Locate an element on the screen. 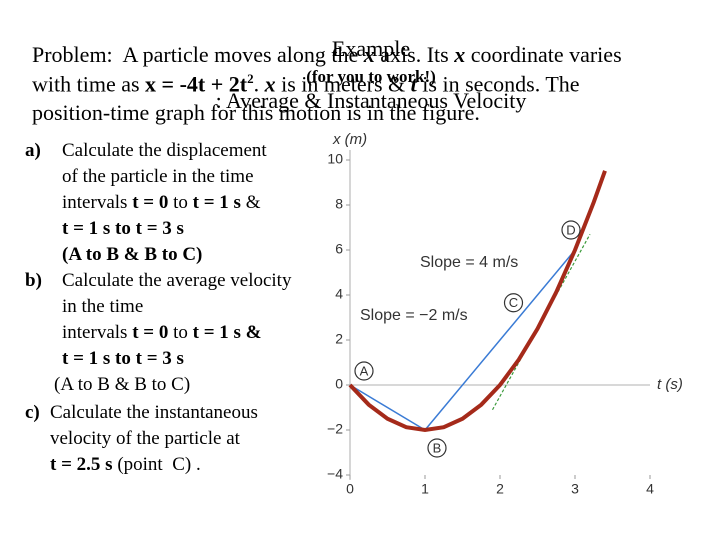  item-line: Calculate the average velocity is located at coordinates (176, 281).